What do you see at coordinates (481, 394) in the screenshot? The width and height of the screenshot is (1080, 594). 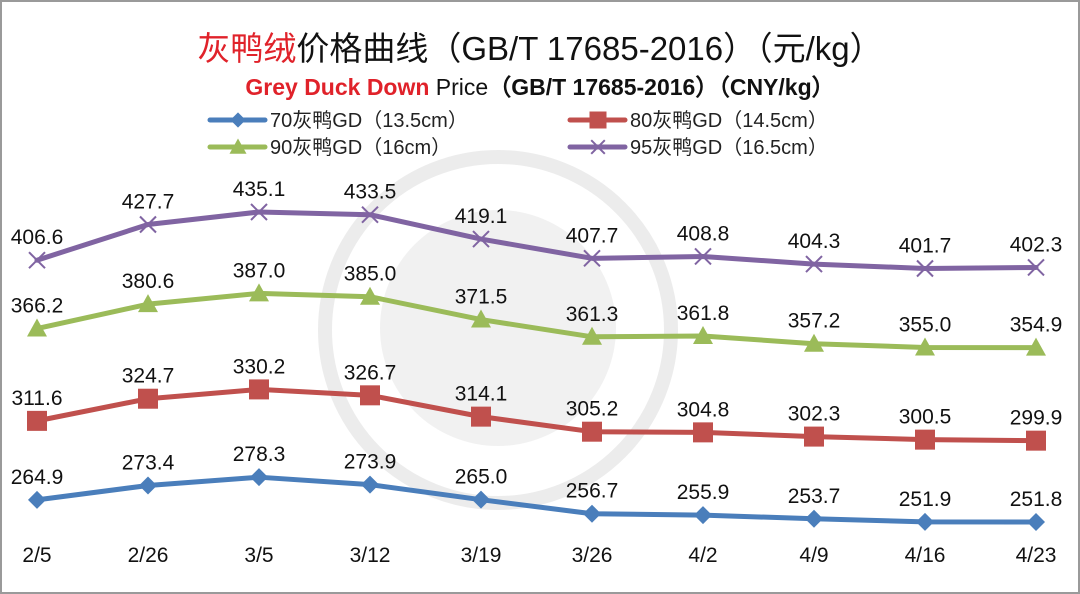 I see `data-label-1-4: 314.1` at bounding box center [481, 394].